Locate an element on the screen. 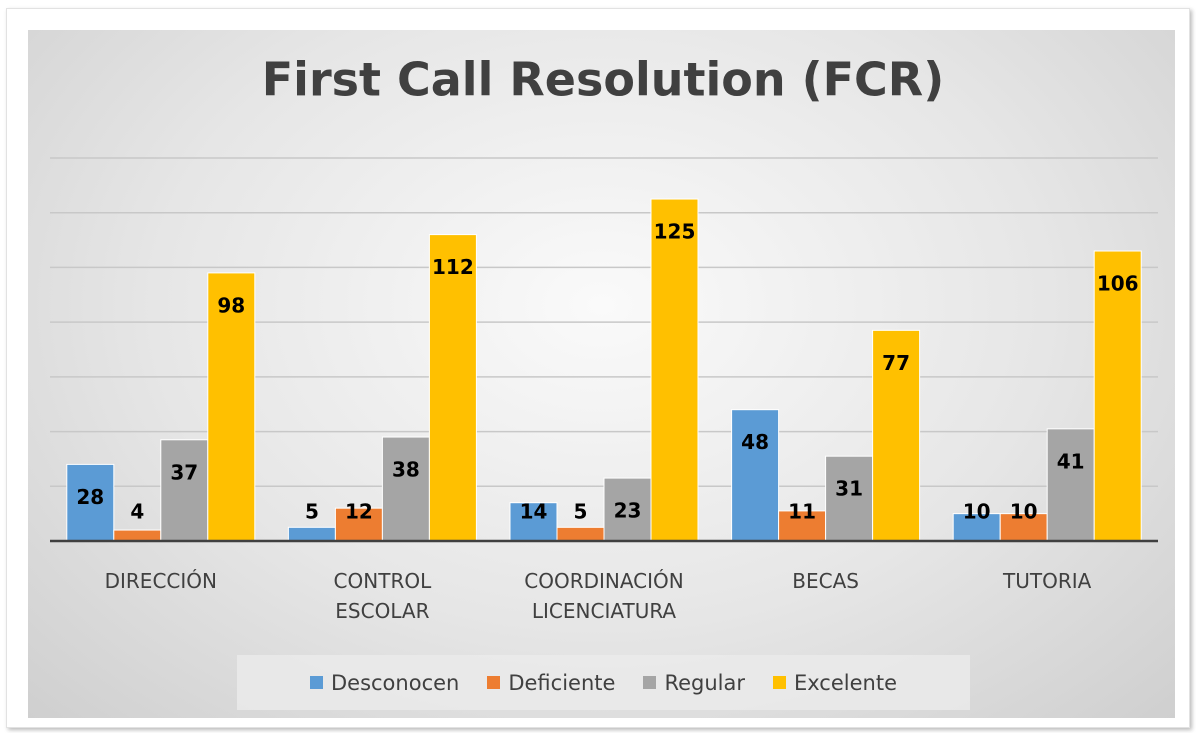 The height and width of the screenshot is (733, 1196). legend-item: Excelente is located at coordinates (834, 682).